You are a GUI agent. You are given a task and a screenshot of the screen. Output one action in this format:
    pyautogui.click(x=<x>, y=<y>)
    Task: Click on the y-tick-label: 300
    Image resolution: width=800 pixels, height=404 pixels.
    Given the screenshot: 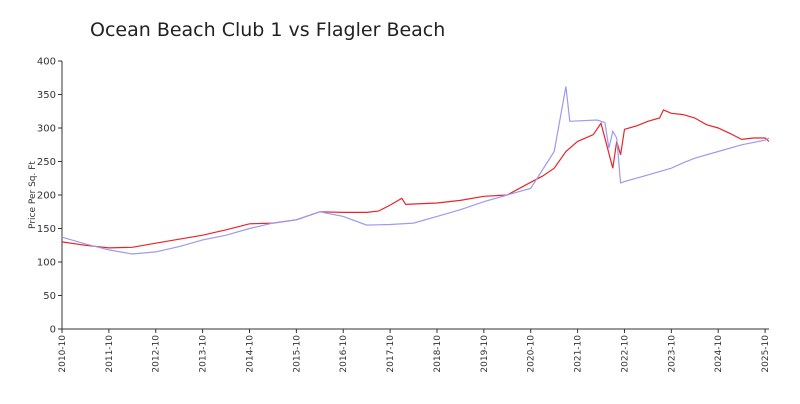 What is the action you would take?
    pyautogui.click(x=46, y=129)
    